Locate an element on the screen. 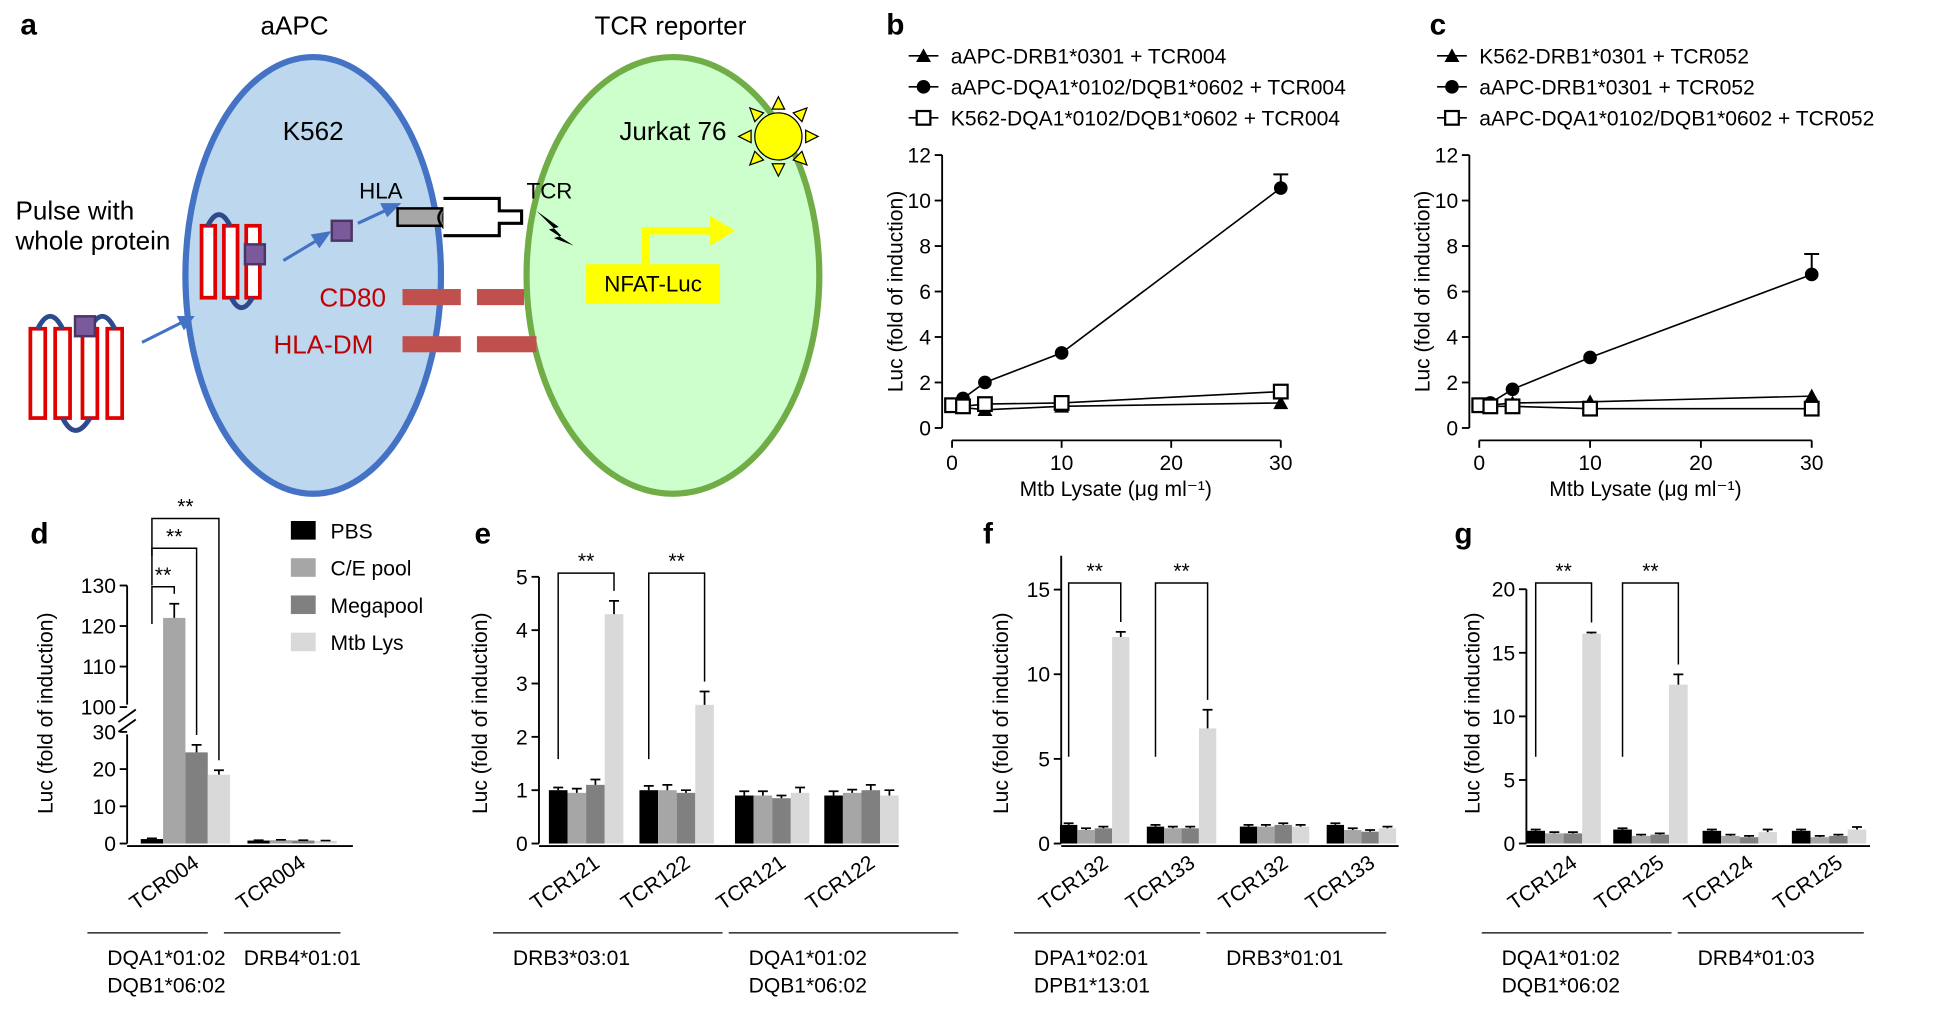 The width and height of the screenshot is (1950, 1011). cd80-label: CD80 is located at coordinates (352, 297).